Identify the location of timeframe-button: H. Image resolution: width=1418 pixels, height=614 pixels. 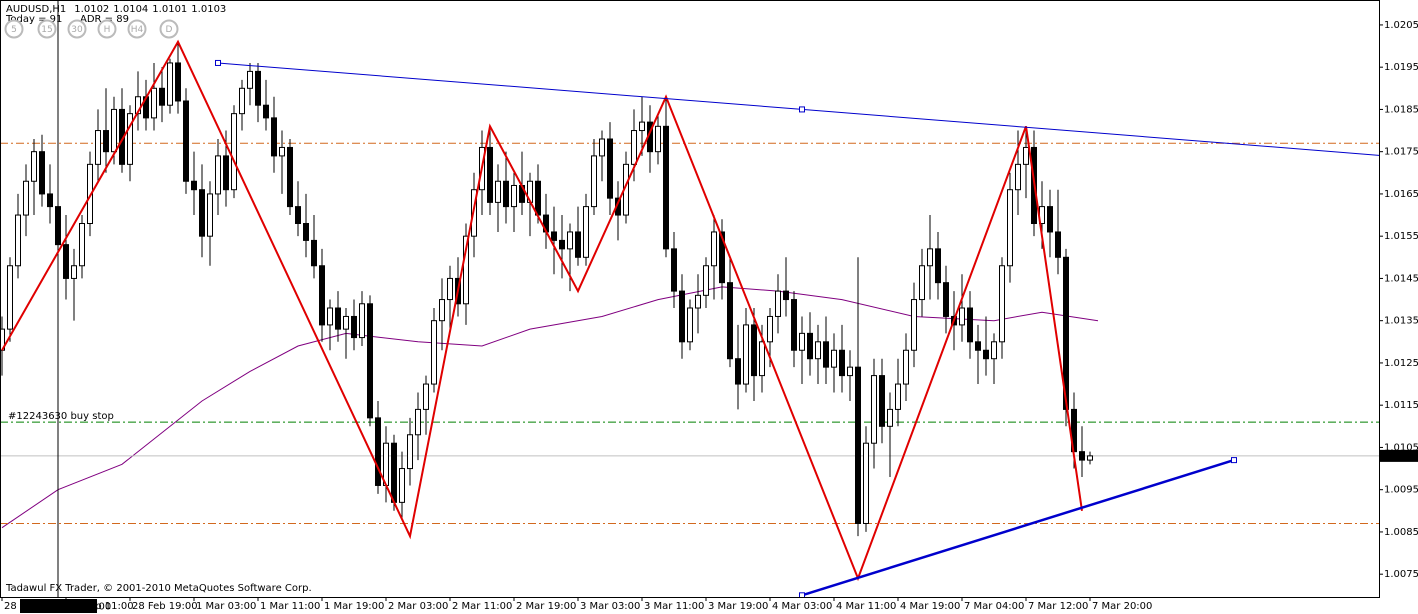
(107, 29).